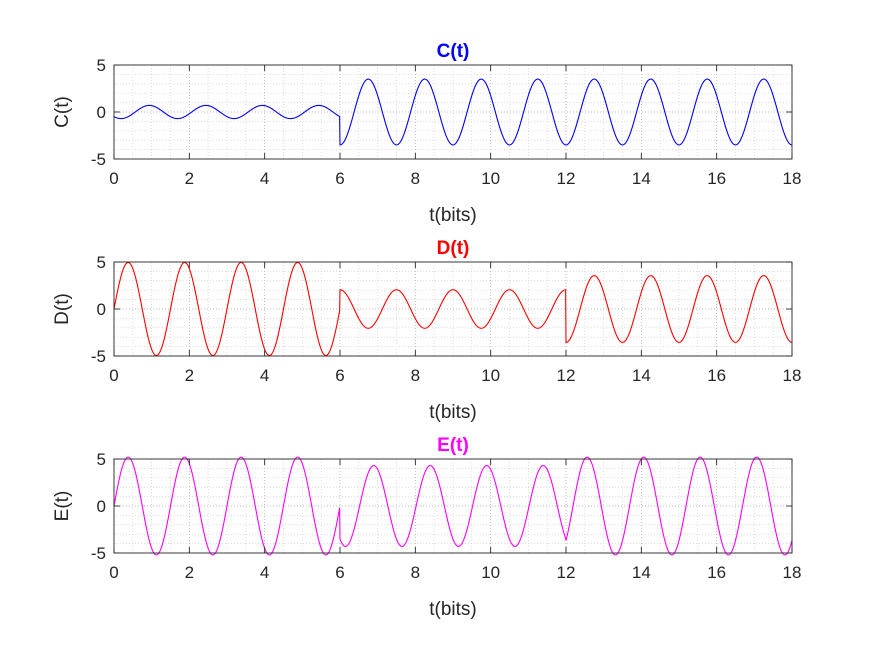 Image resolution: width=875 pixels, height=656 pixels. Describe the element at coordinates (62, 309) in the screenshot. I see `y-axis-label: D(t)` at that location.